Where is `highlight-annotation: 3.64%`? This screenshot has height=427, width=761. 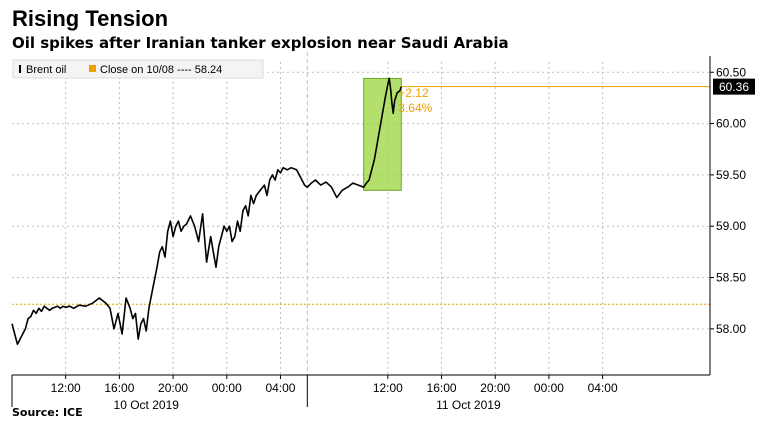
highlight-annotation: 3.64% is located at coordinates (415, 108).